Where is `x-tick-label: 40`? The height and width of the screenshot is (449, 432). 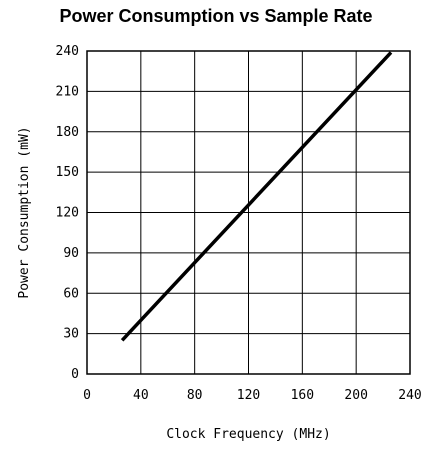
x-tick-label: 40 is located at coordinates (141, 395).